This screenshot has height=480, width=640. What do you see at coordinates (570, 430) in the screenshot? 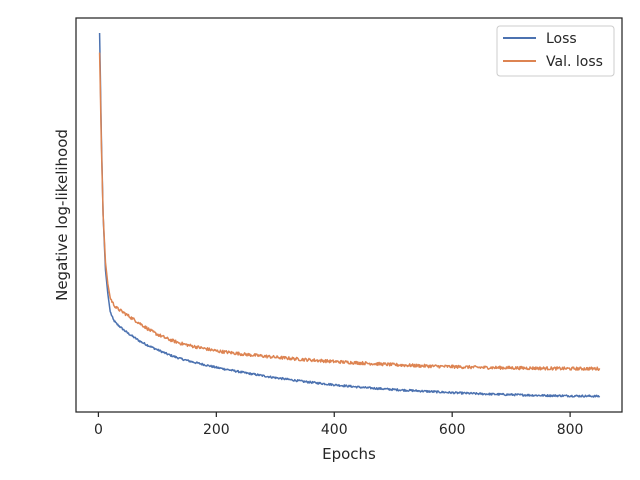
I see `x-tick-label: 800` at bounding box center [570, 430].